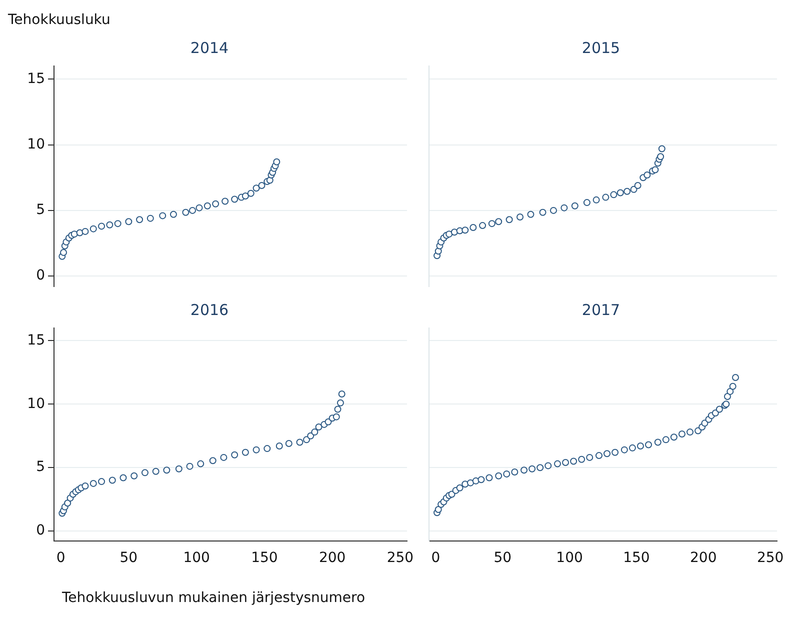 The image size is (795, 626). I want to click on chart-title: 2017, so click(601, 309).